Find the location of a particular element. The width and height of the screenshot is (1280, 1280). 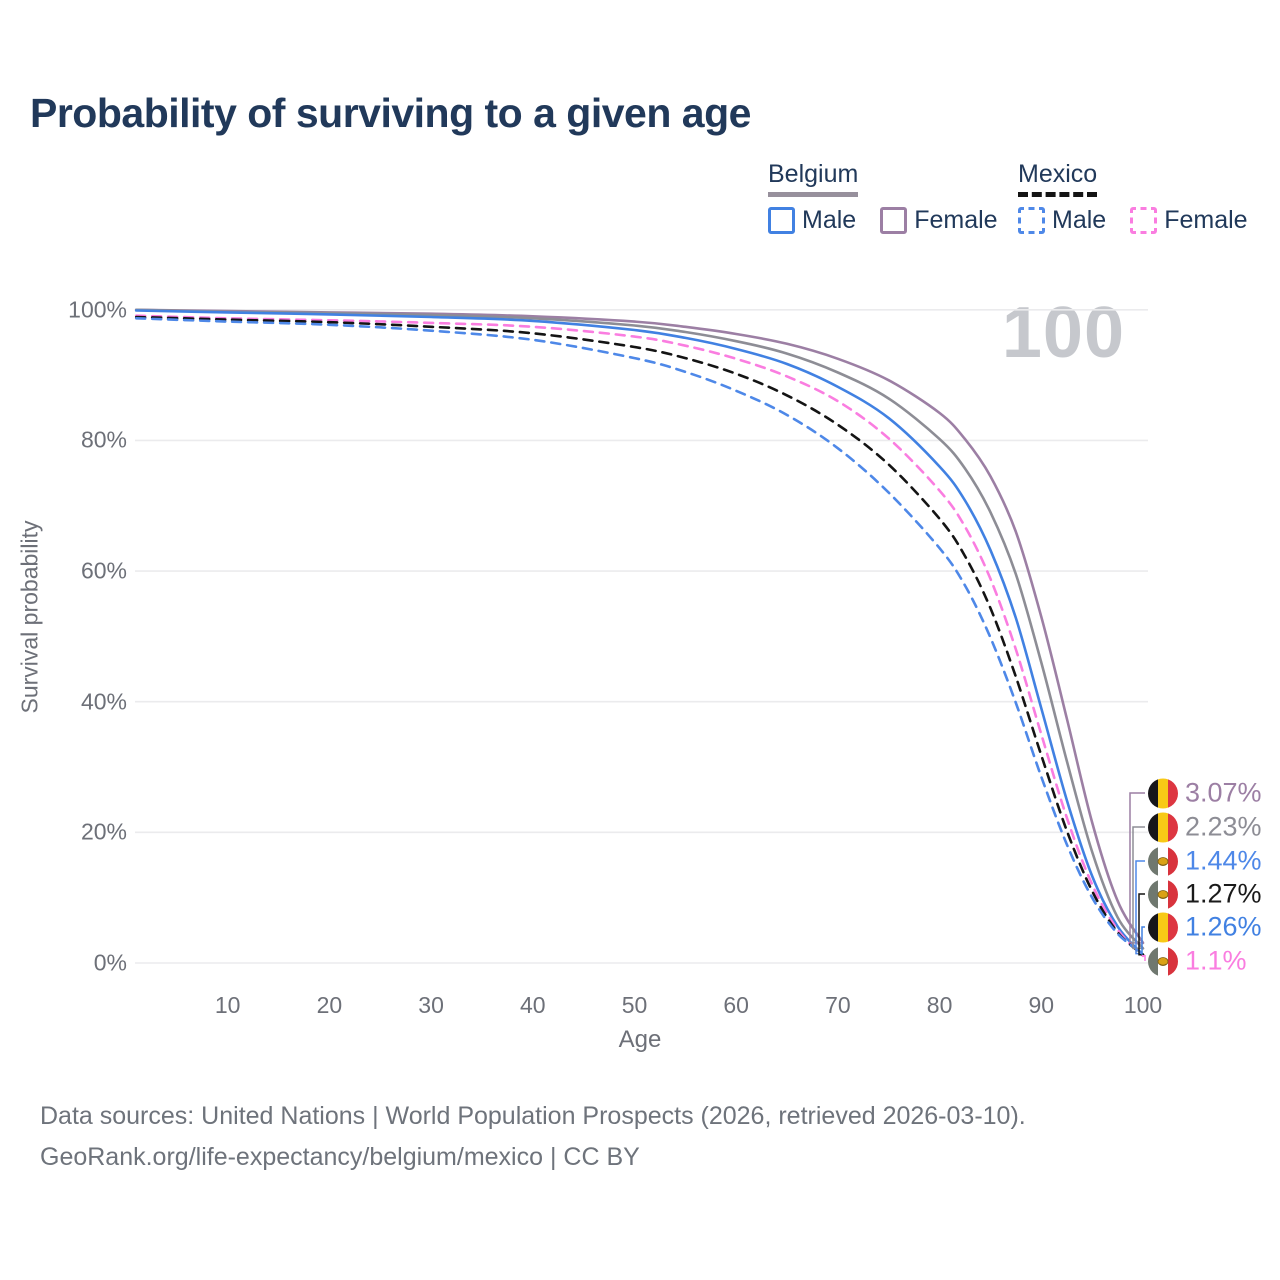

y-tick-label: 0% is located at coordinates (110, 962).